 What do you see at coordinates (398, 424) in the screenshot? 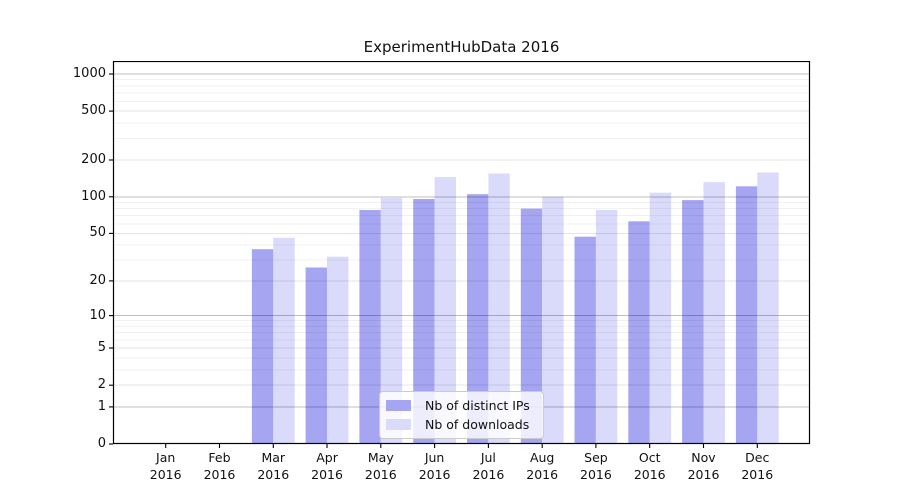
I see `legend-swatch-downloads` at bounding box center [398, 424].